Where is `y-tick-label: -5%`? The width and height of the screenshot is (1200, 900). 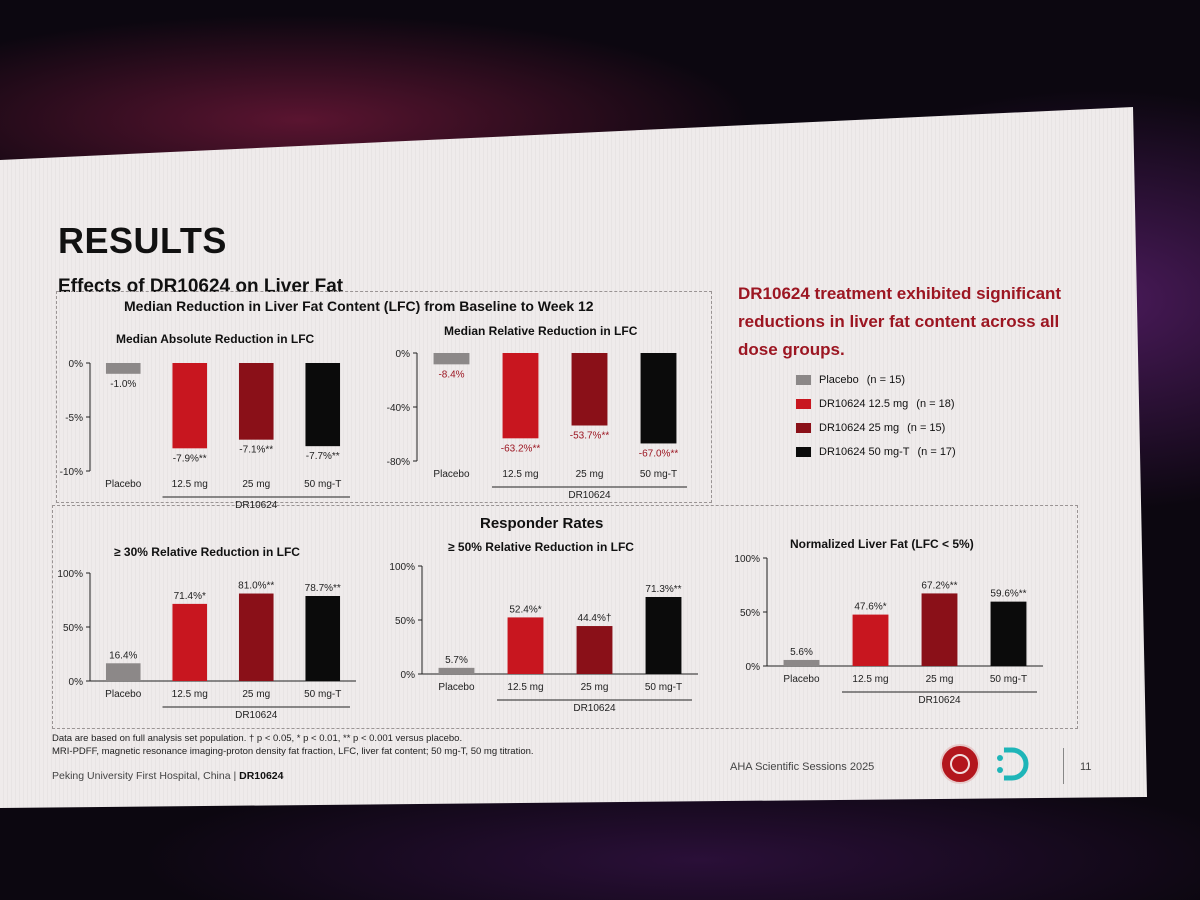
y-tick-label: -5% is located at coordinates (74, 418).